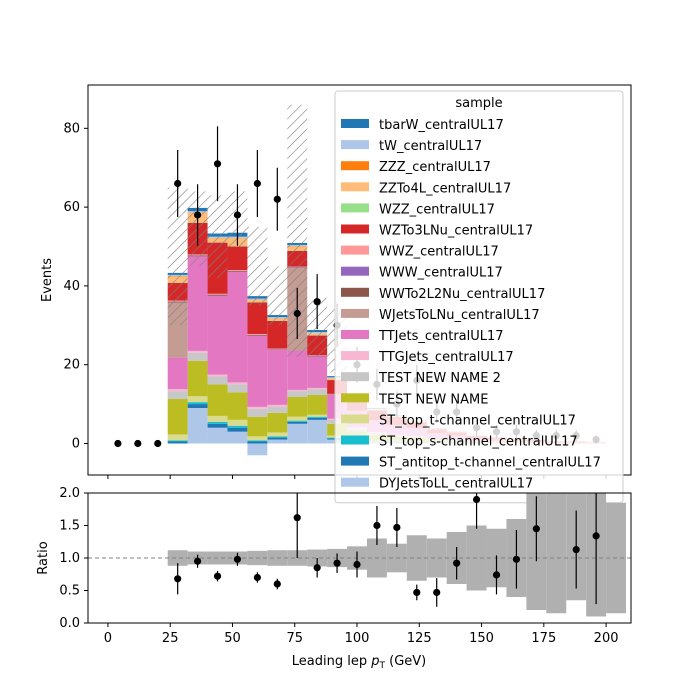  Describe the element at coordinates (71, 286) in the screenshot. I see `y-tick-label: 40` at that location.